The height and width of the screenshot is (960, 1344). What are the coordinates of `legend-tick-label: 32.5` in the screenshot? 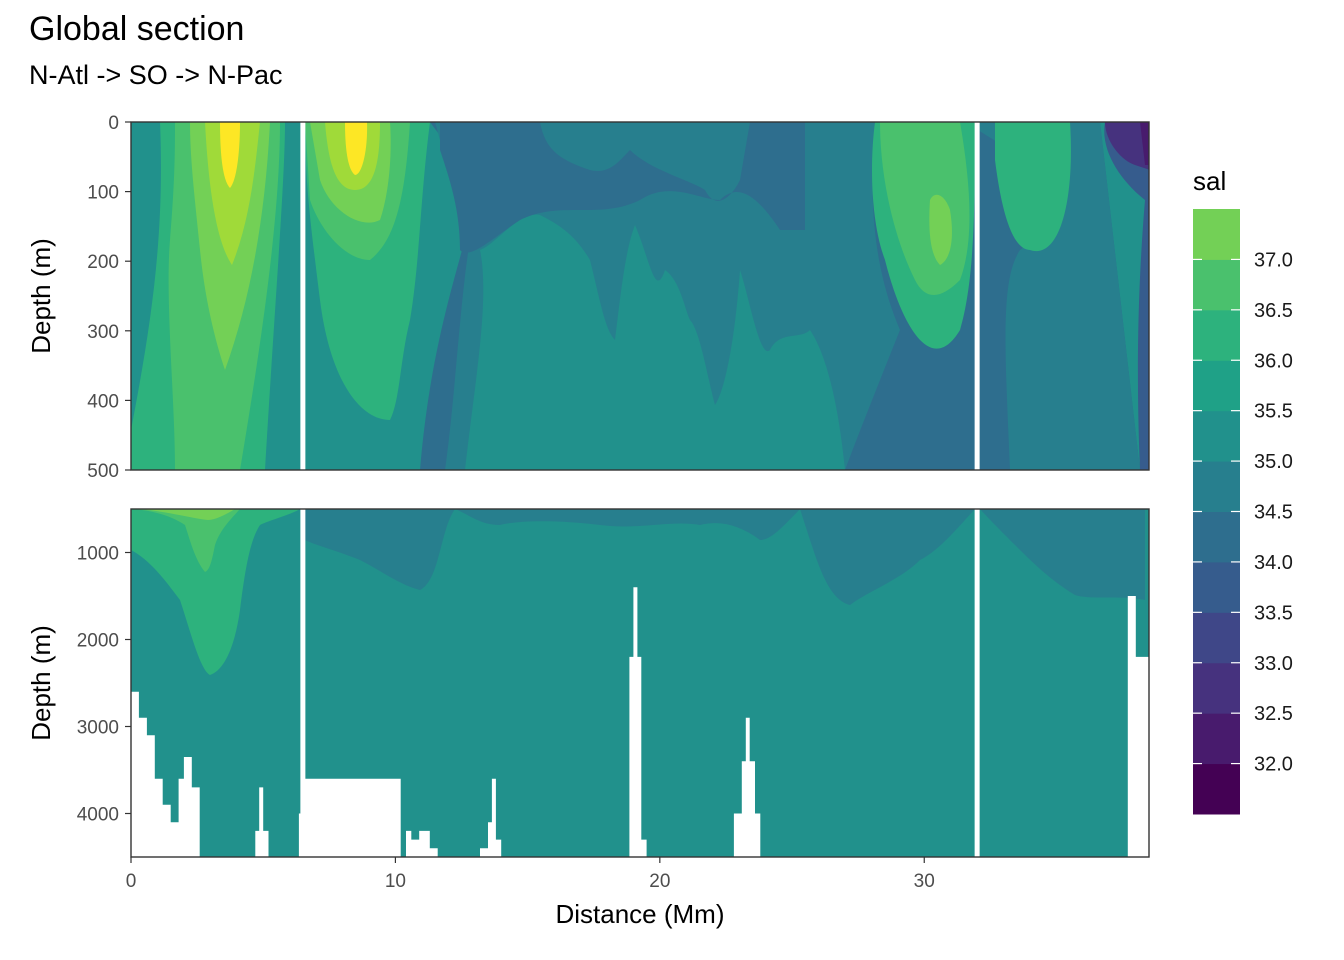 It's located at (1273, 714).